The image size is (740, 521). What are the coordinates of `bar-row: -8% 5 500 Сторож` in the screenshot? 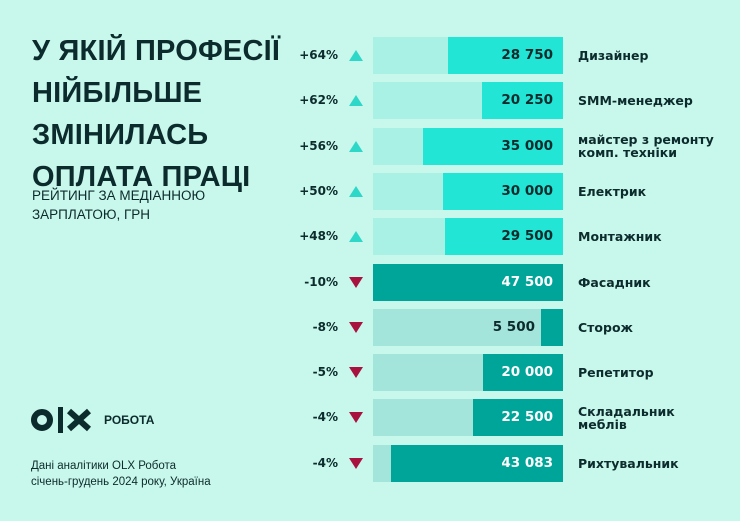 It's located at (510, 327).